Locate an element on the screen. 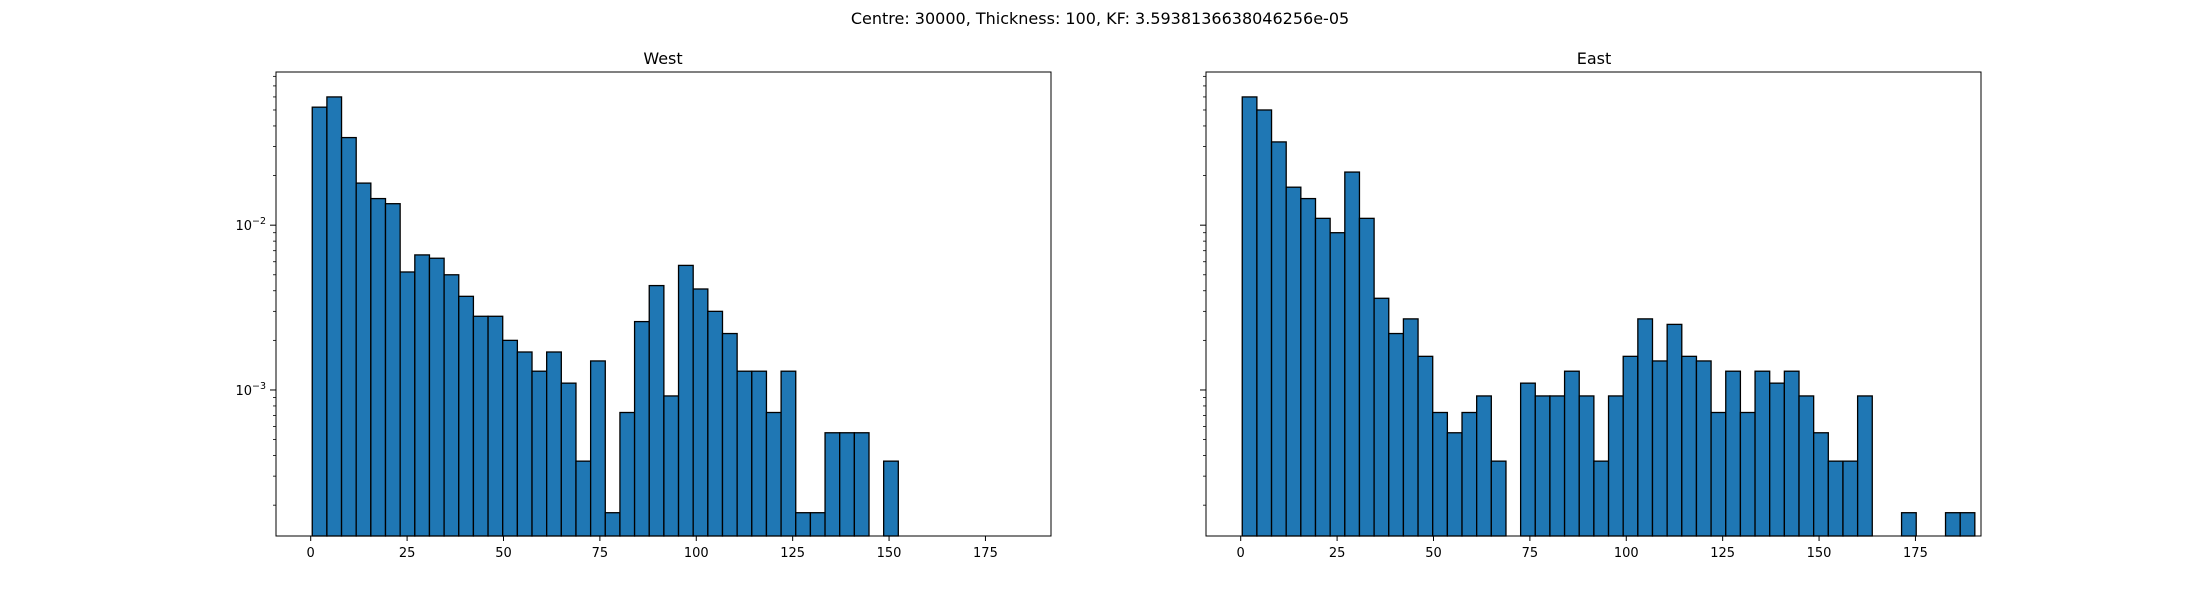 The width and height of the screenshot is (2200, 600). east-x-tick-label: 75 is located at coordinates (1530, 553).